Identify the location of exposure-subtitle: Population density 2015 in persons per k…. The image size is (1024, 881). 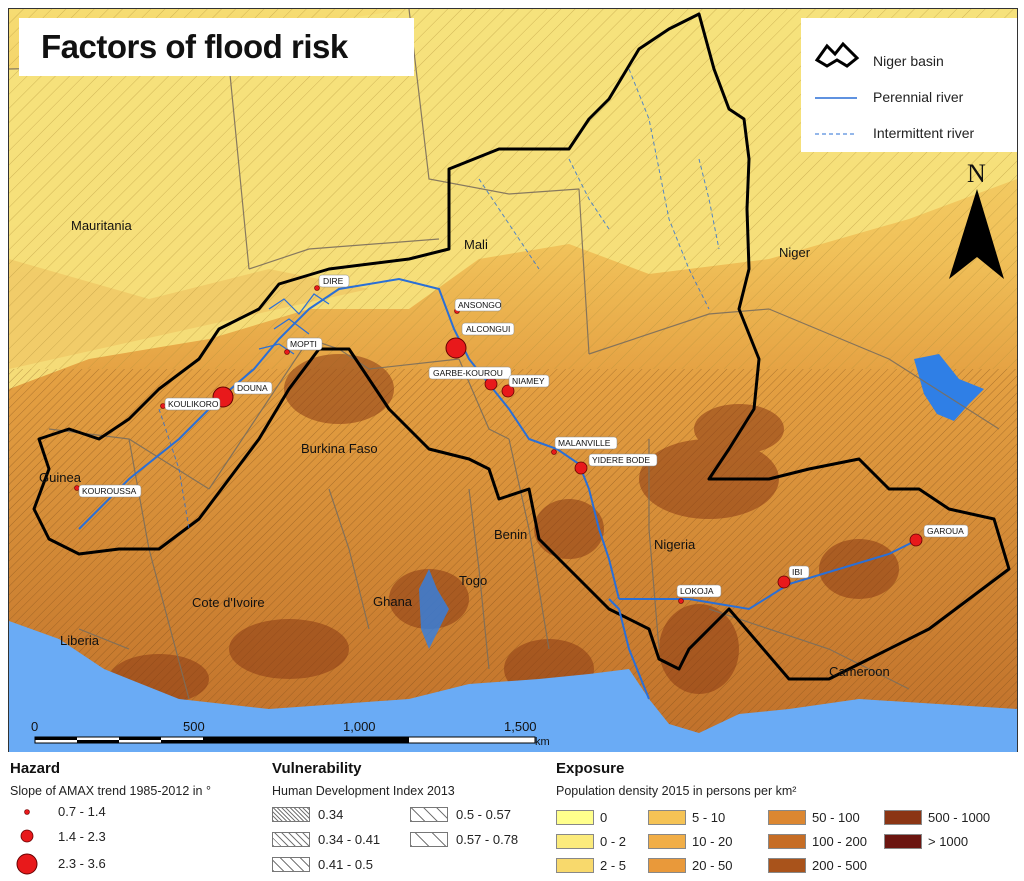
(676, 791).